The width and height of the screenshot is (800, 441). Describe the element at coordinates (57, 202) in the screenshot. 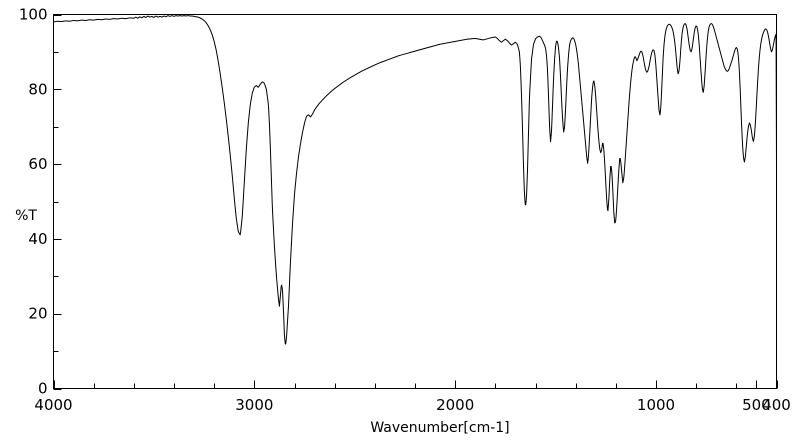

I see `y-axis-ticks` at that location.